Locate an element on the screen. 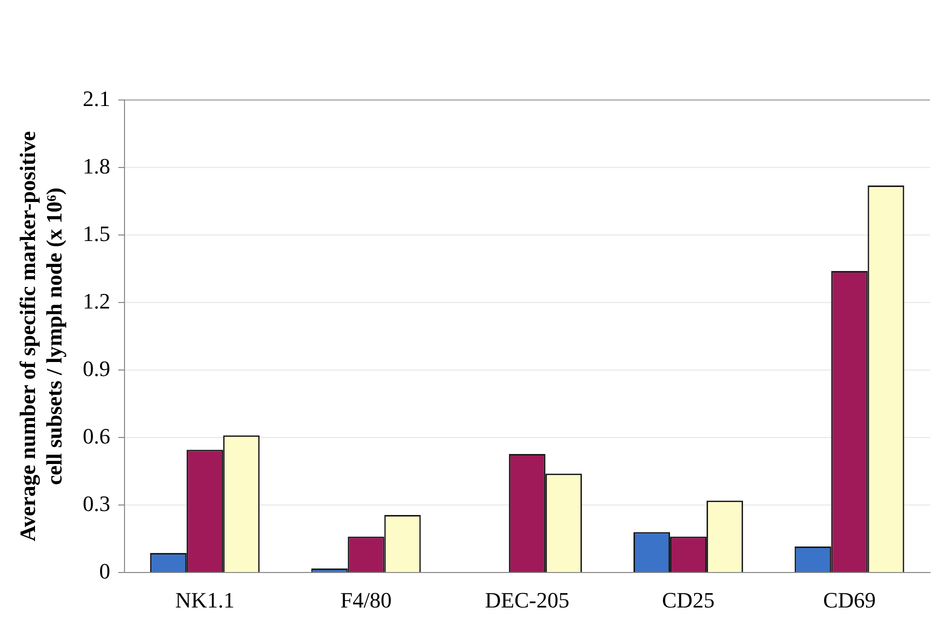 The image size is (935, 633). x-tick-label: CD25 is located at coordinates (688, 600).